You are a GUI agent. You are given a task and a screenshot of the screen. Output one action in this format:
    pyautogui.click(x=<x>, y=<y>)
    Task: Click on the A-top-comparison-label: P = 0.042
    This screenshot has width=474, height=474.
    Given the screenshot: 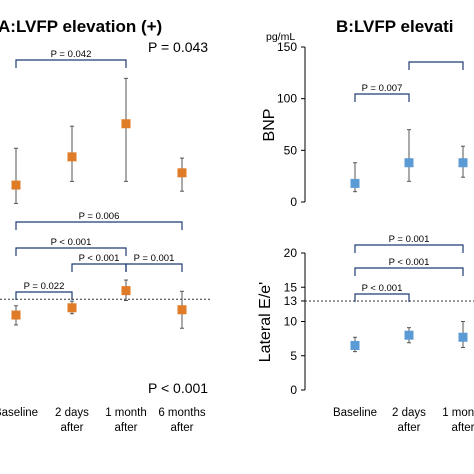 What is the action you would take?
    pyautogui.click(x=71, y=54)
    